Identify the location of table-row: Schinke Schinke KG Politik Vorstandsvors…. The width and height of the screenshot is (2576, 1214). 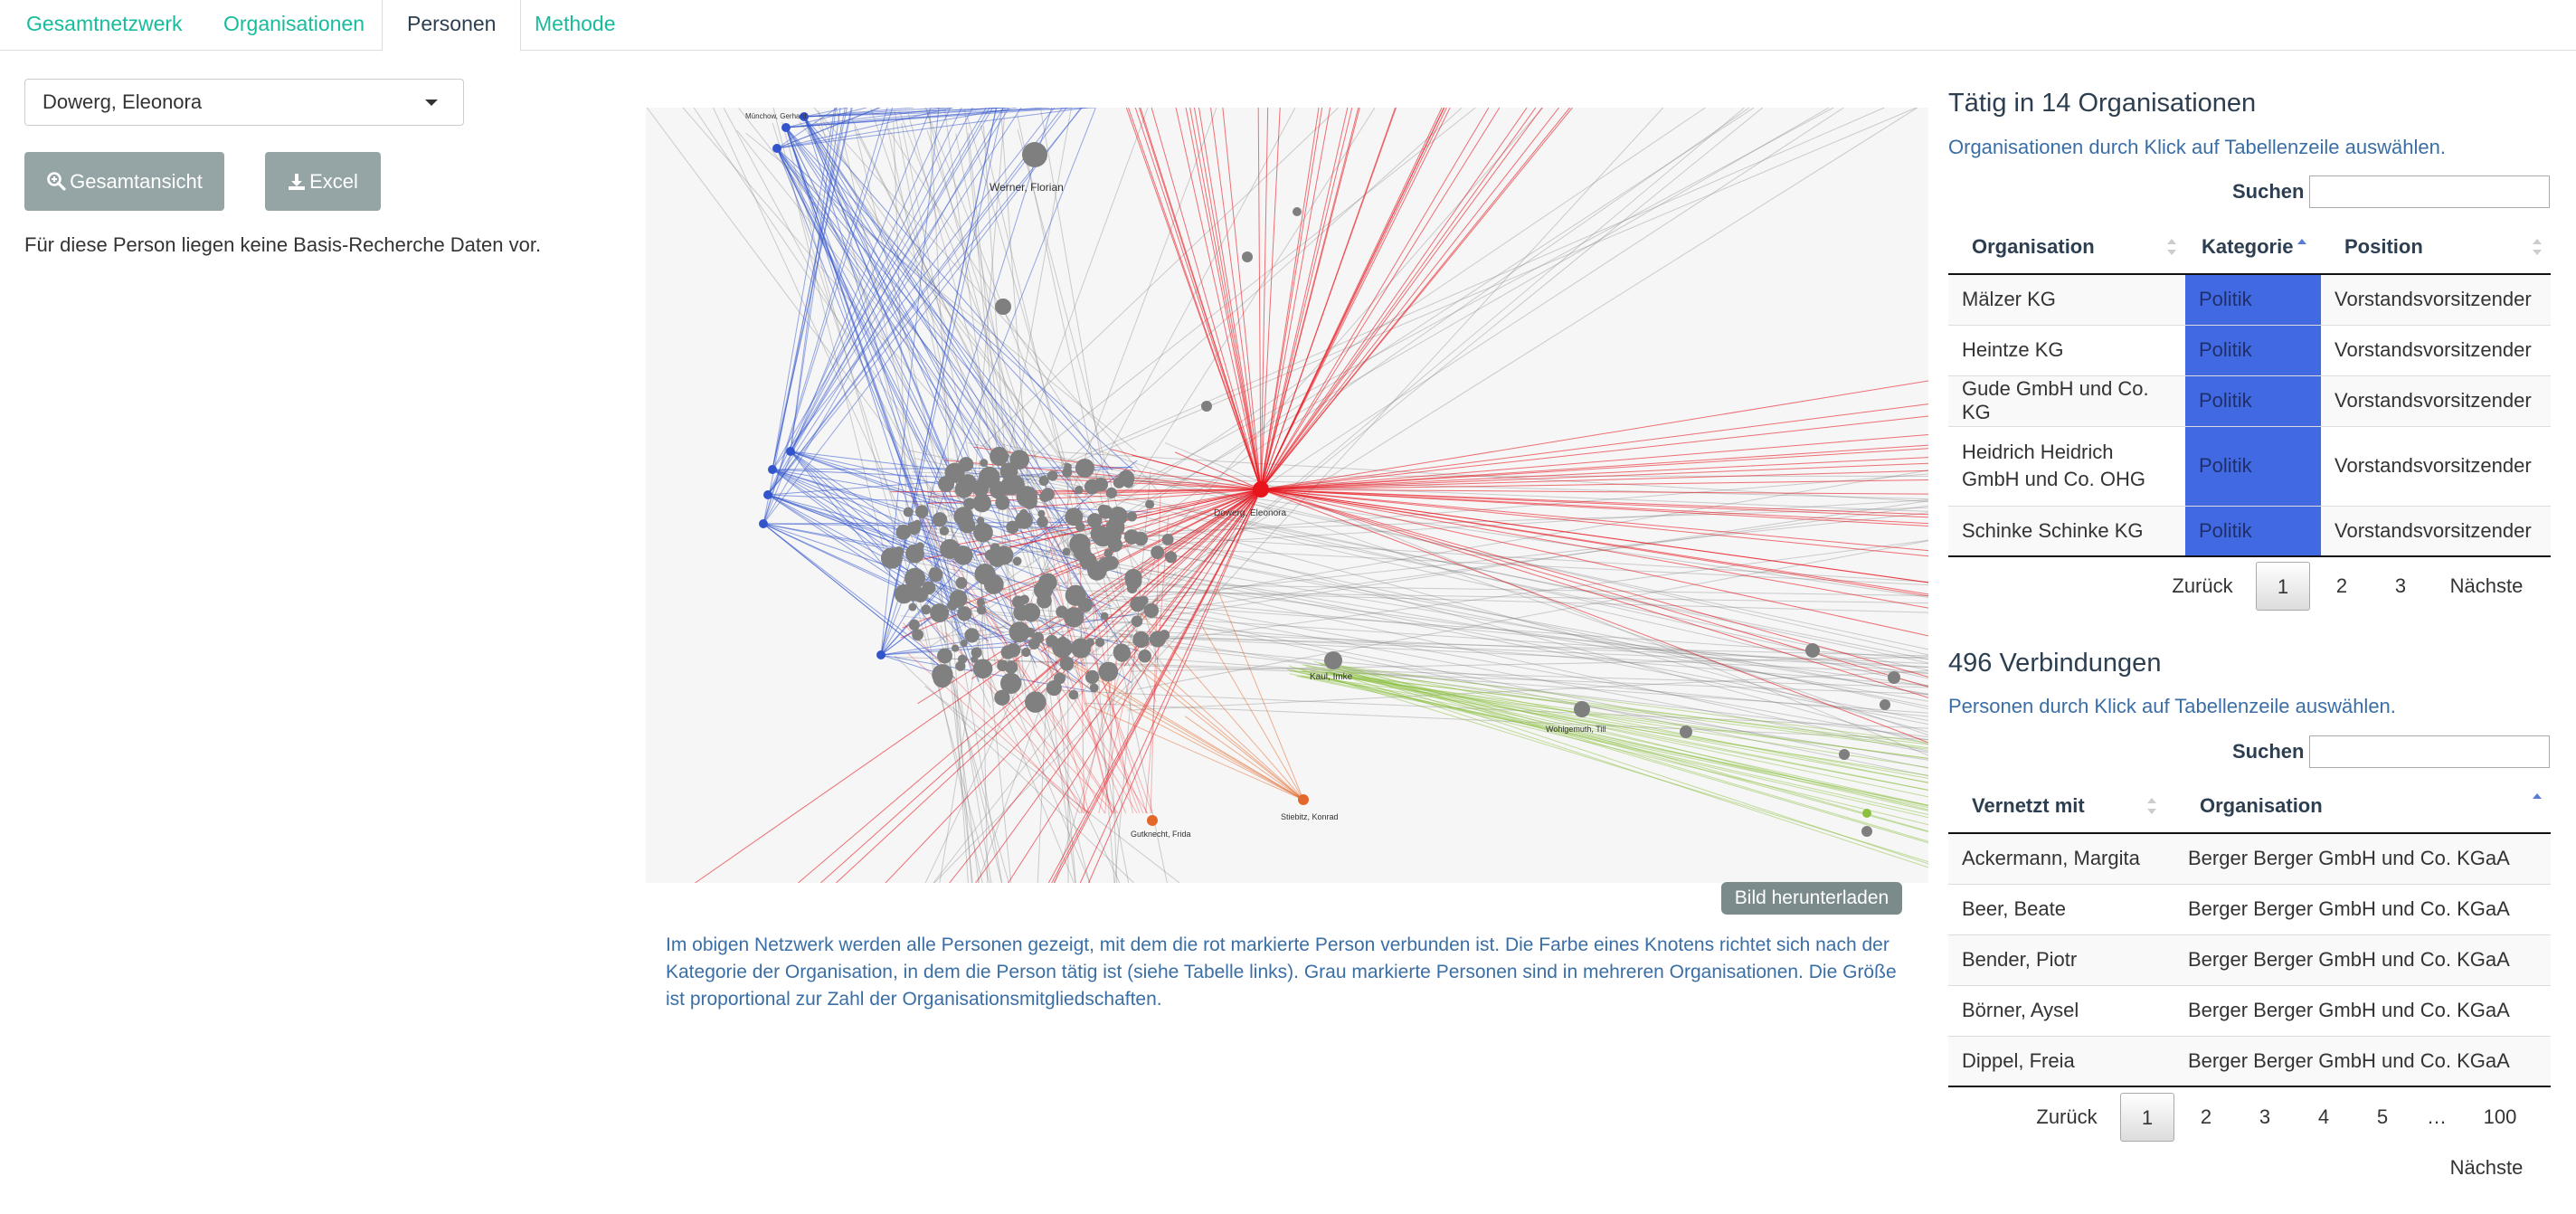
(2250, 531).